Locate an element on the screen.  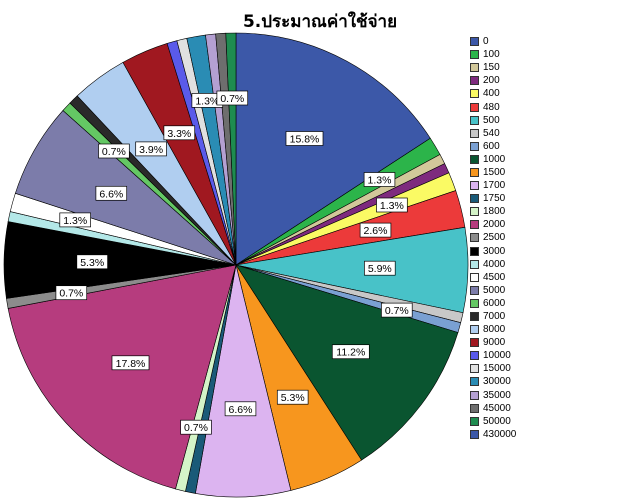
data-label-1500: 5.3% is located at coordinates (292, 397).